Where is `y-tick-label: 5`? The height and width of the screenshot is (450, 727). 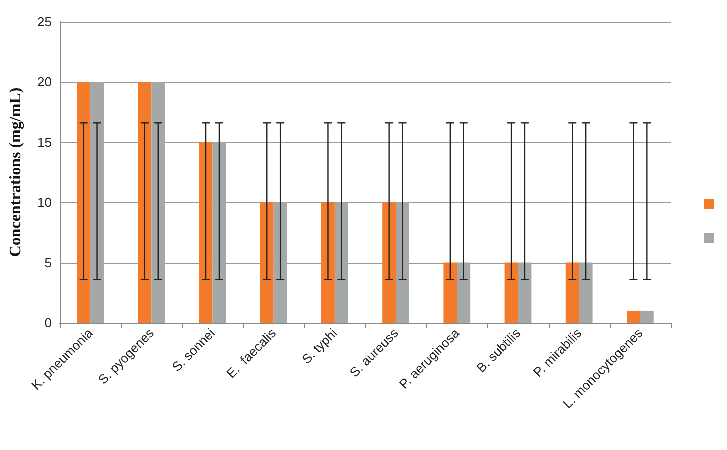 y-tick-label: 5 is located at coordinates (48, 262).